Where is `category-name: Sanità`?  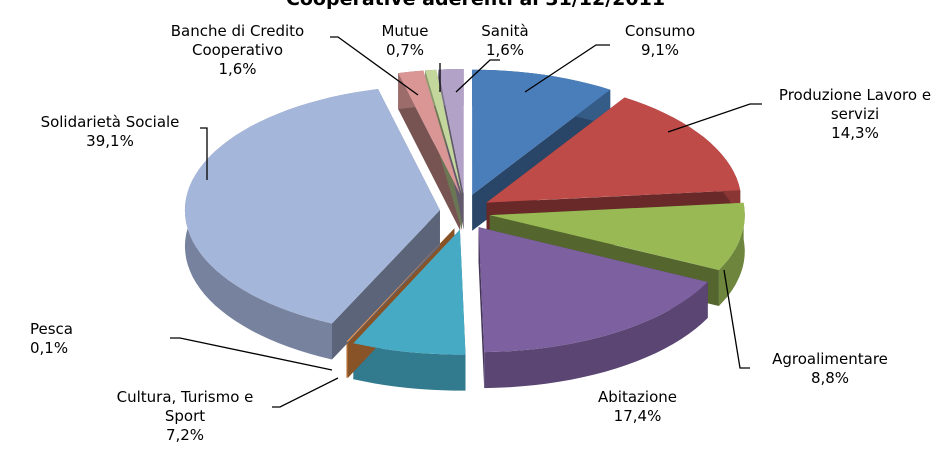 category-name: Sanità is located at coordinates (505, 31).